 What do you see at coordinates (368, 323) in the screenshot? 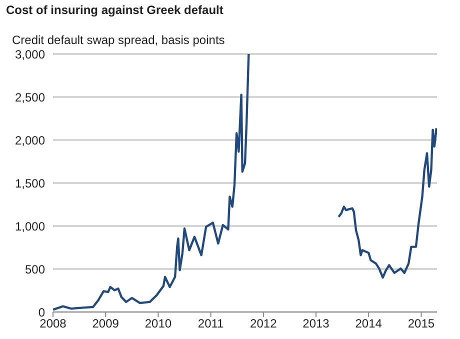
I see `x-tick-label: 2014` at bounding box center [368, 323].